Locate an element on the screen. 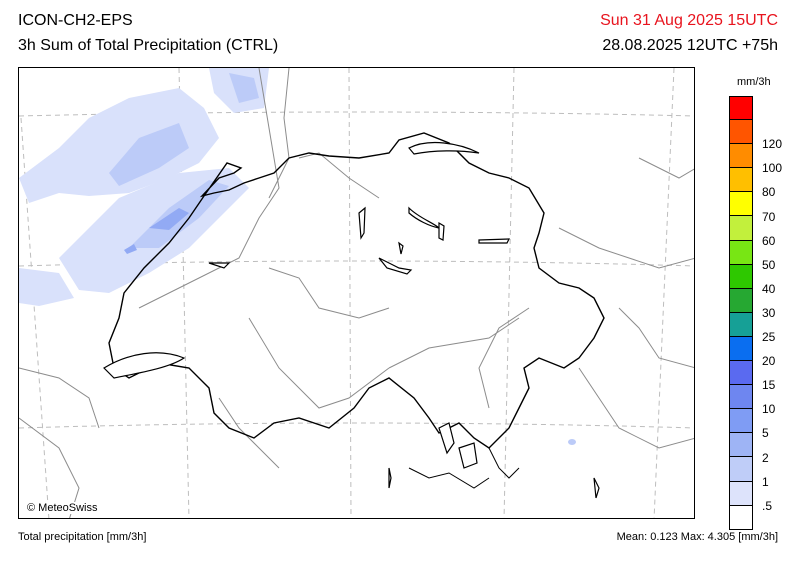 This screenshot has height=561, width=800. legend-label: 10 is located at coordinates (769, 409).